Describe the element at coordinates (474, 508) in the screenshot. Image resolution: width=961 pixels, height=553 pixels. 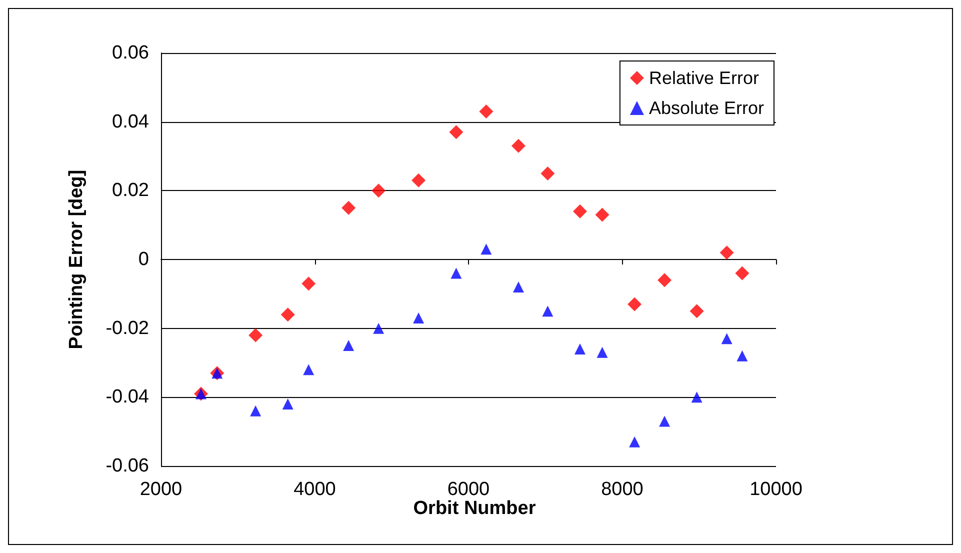
I see `x-axis-title: Orbit Number` at that location.